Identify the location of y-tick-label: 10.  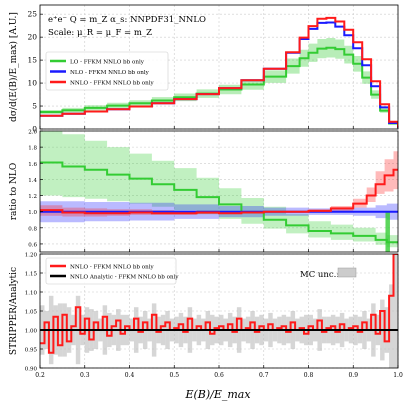
(32, 83).